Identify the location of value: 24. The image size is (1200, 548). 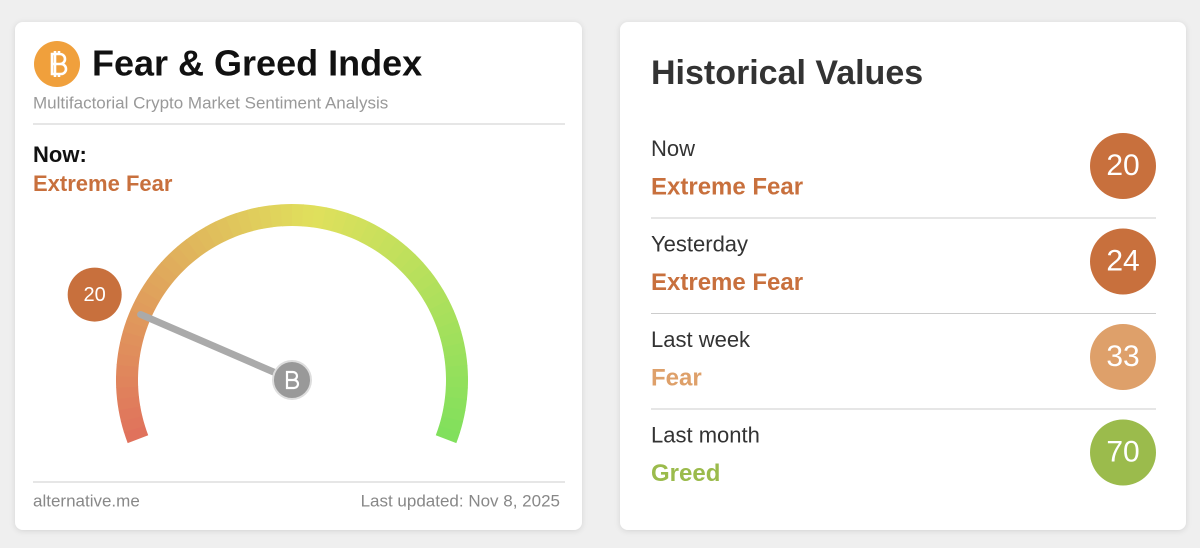
(1122, 260).